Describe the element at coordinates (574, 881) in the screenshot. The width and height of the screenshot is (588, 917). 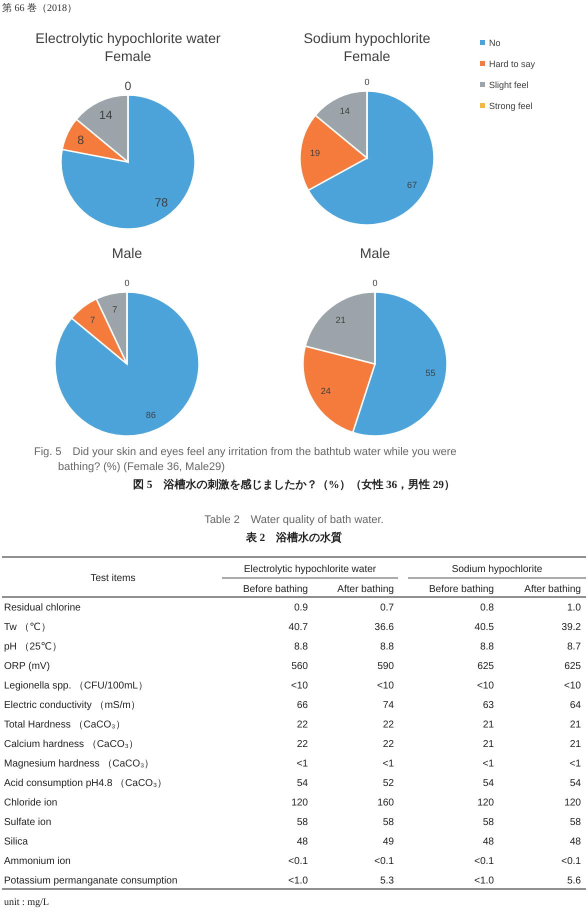
I see `text: 5.6` at that location.